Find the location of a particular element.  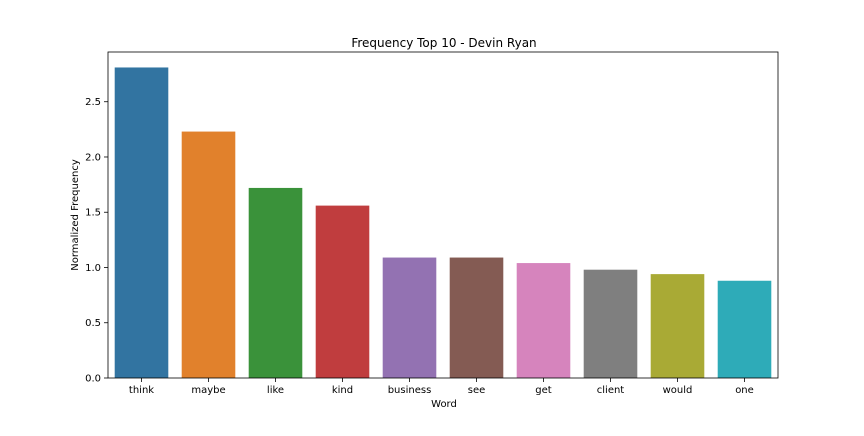

bar-maybe is located at coordinates (208, 254).